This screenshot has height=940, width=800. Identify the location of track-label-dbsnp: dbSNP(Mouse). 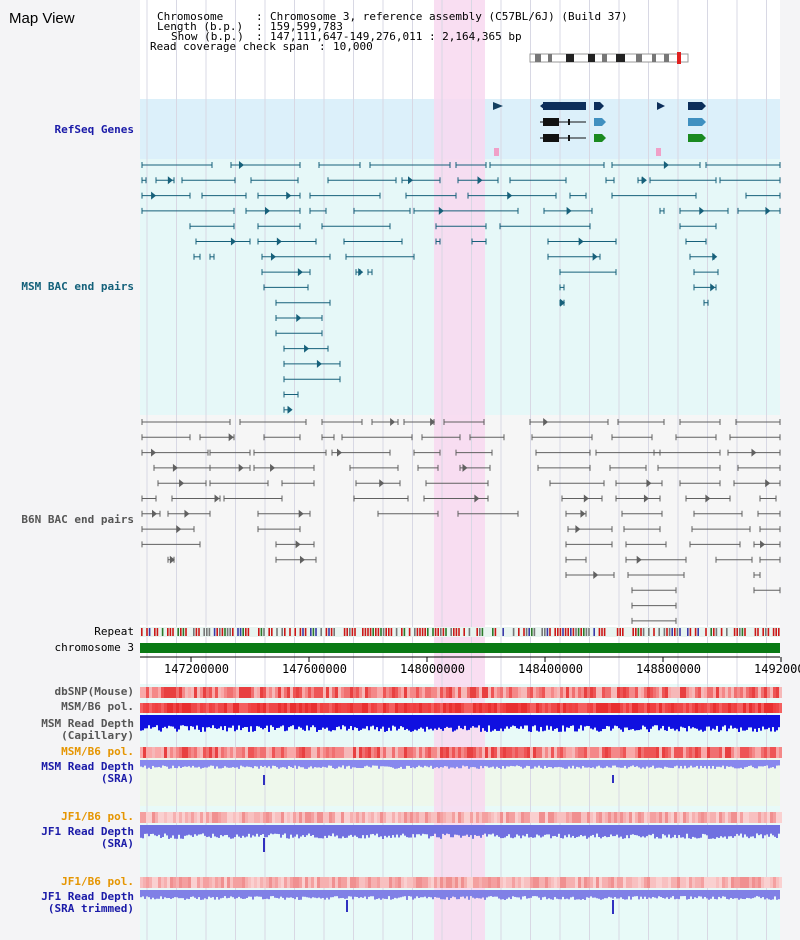
(94, 691).